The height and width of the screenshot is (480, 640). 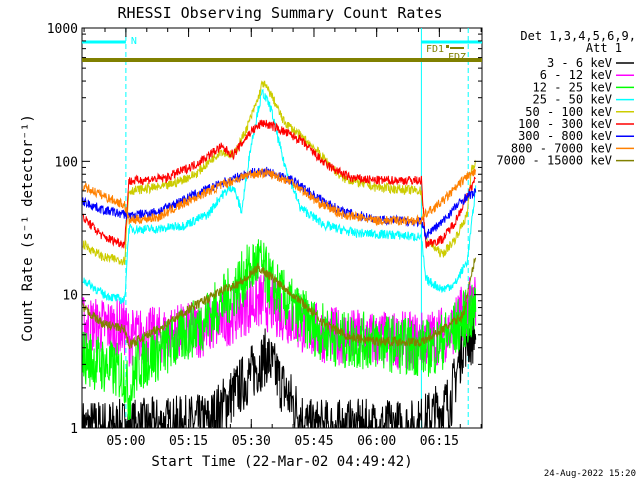 What do you see at coordinates (134, 41) in the screenshot?
I see `flag-label-night: N` at bounding box center [134, 41].